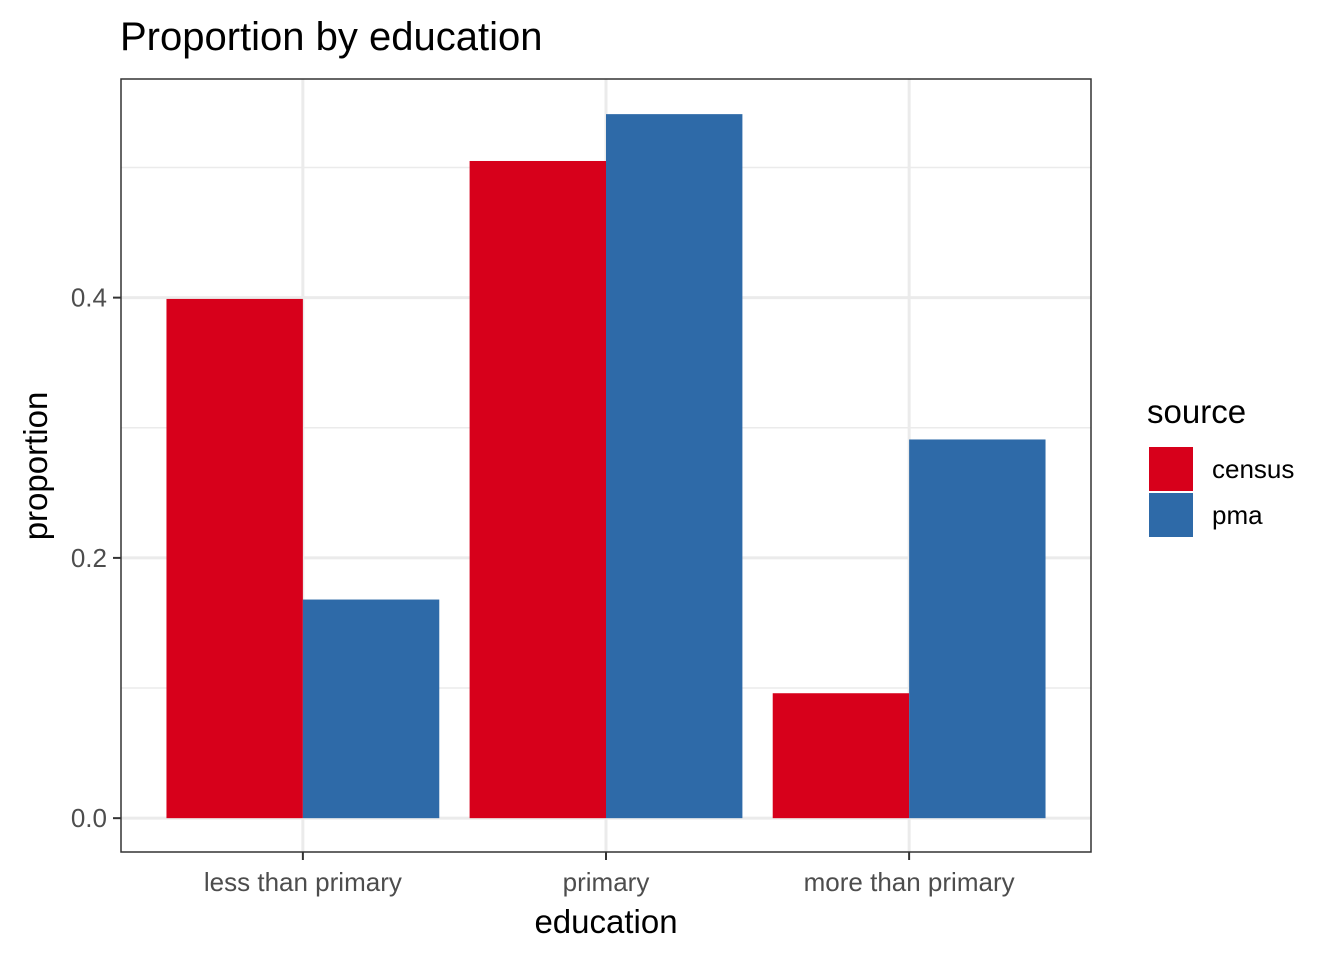 The height and width of the screenshot is (960, 1344). Describe the element at coordinates (1253, 469) in the screenshot. I see `legend-label-census: census` at that location.